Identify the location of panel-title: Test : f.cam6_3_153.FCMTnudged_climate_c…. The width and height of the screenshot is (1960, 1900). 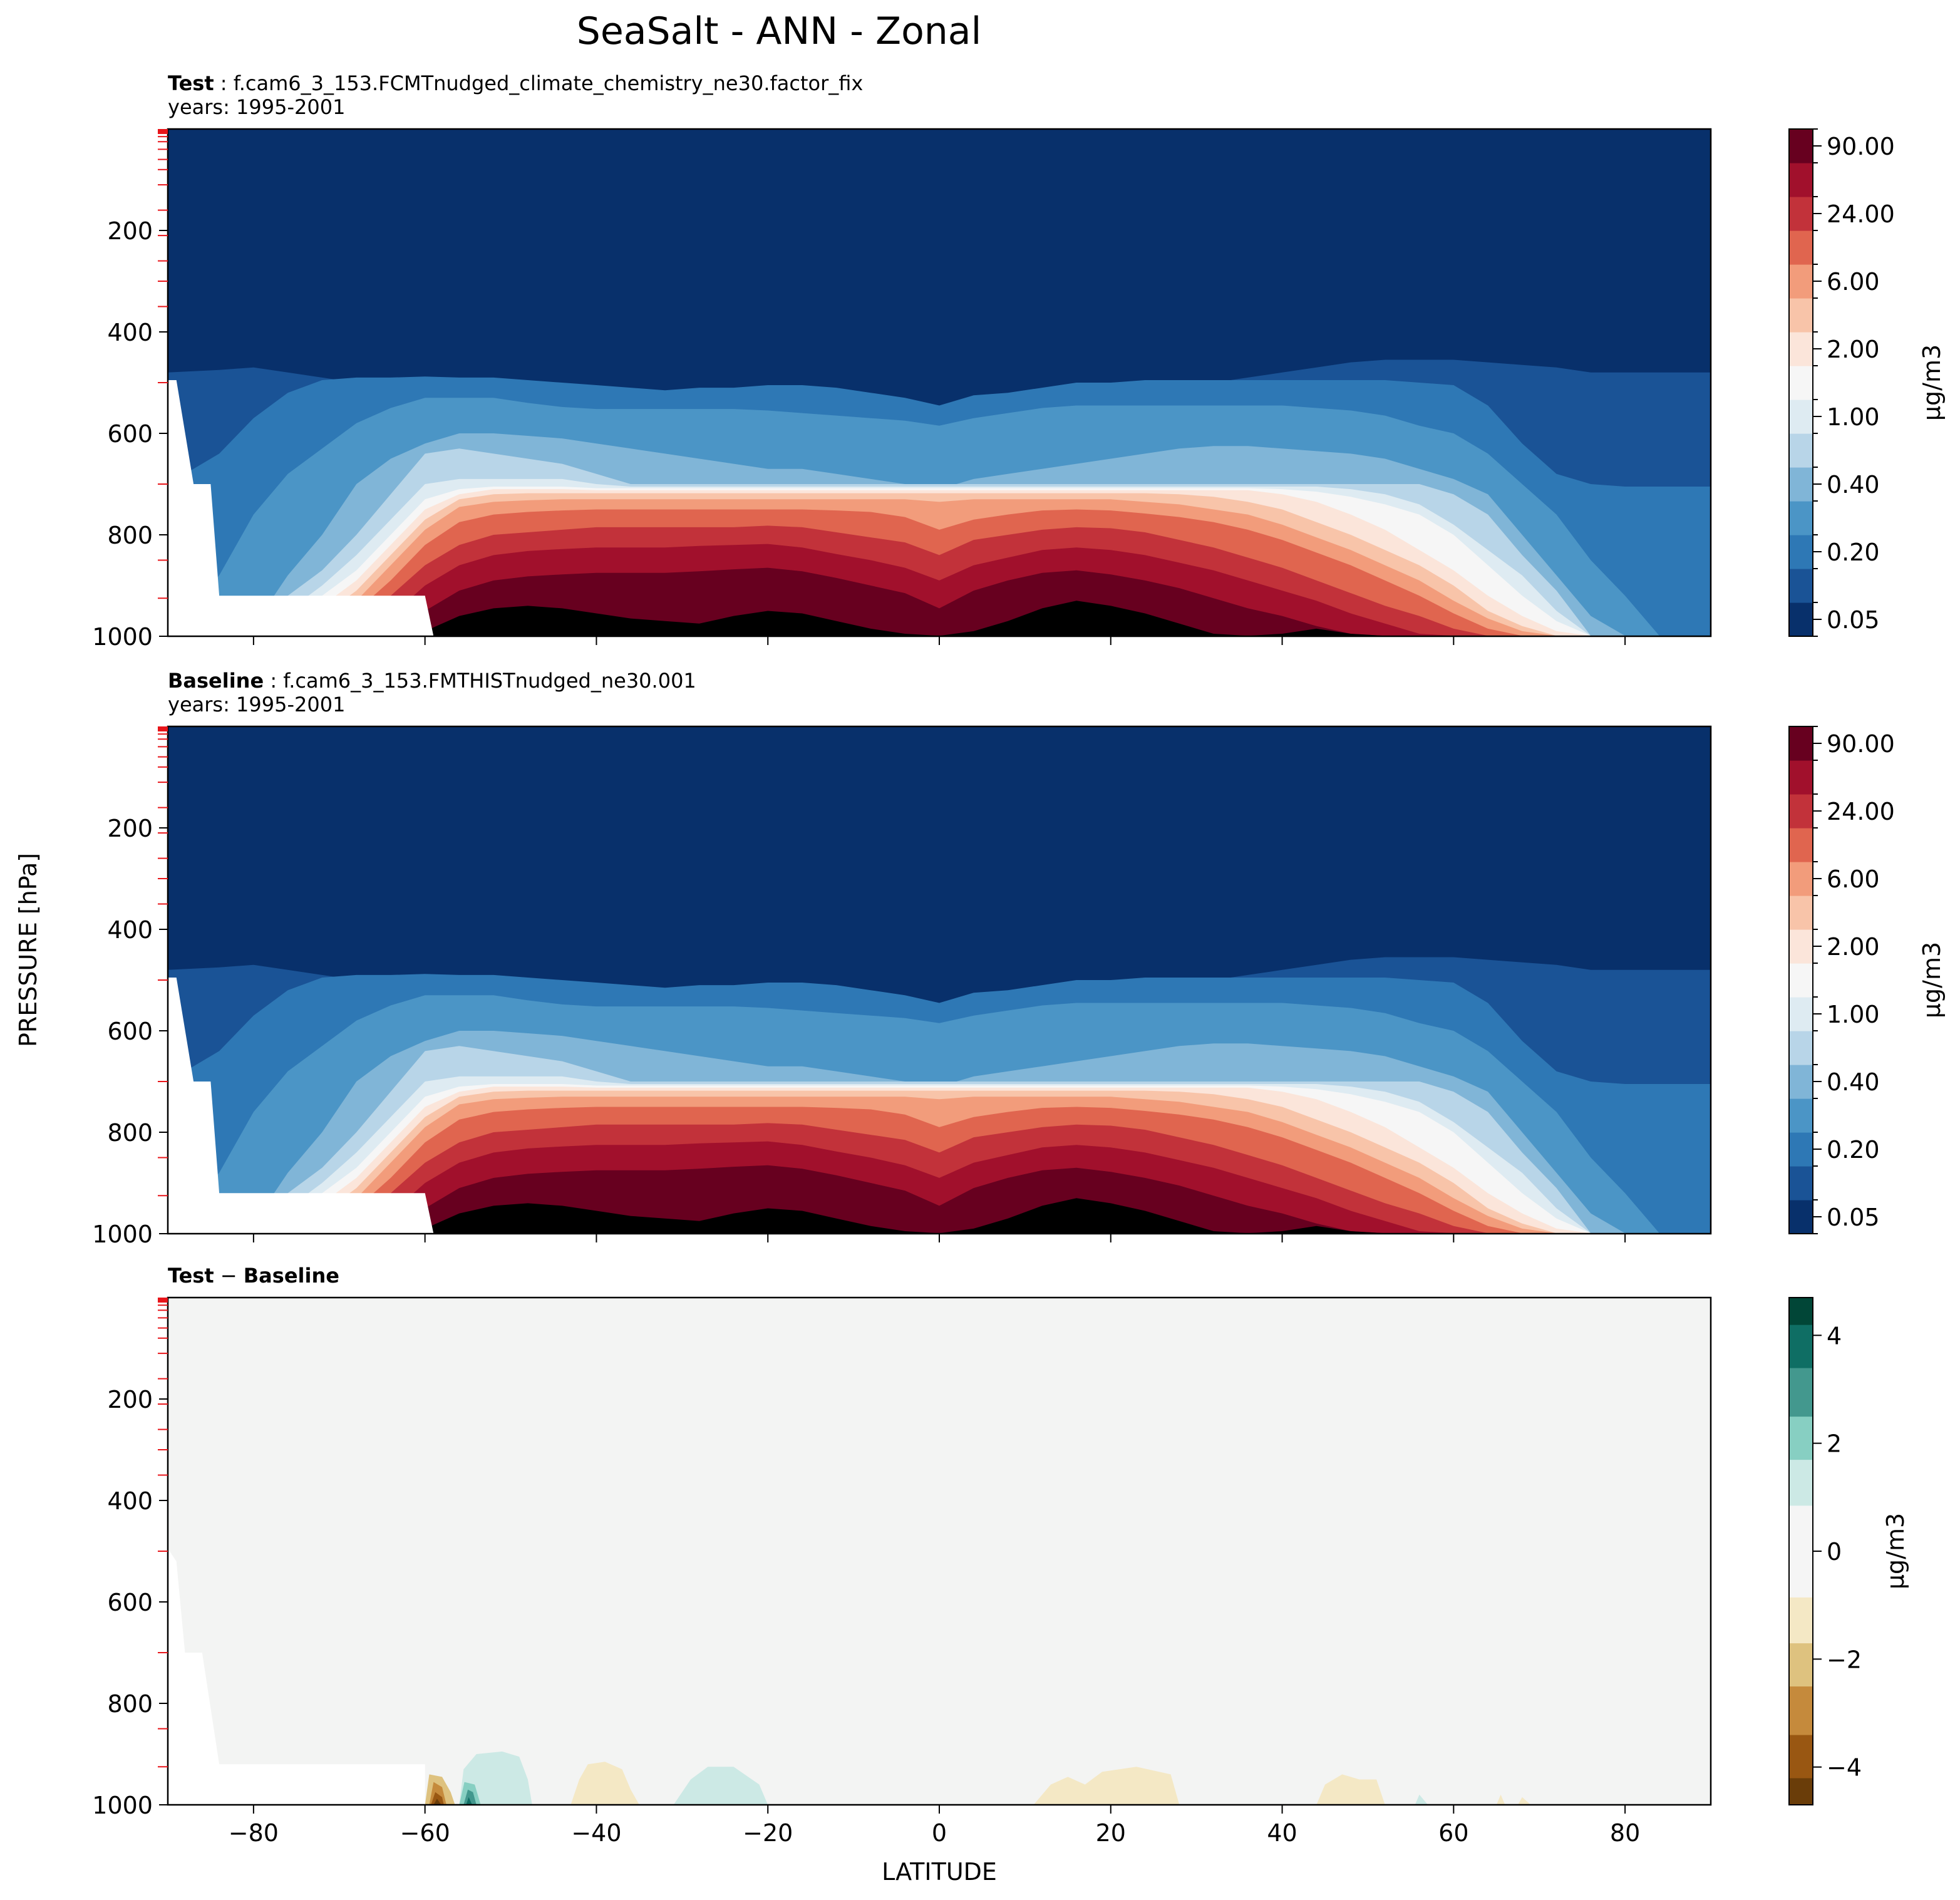
(515, 83).